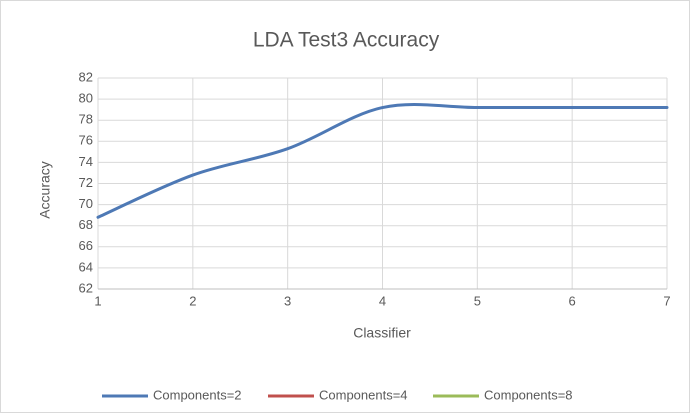 This screenshot has width=693, height=418. What do you see at coordinates (666, 300) in the screenshot?
I see `x-tick-label: 7` at bounding box center [666, 300].